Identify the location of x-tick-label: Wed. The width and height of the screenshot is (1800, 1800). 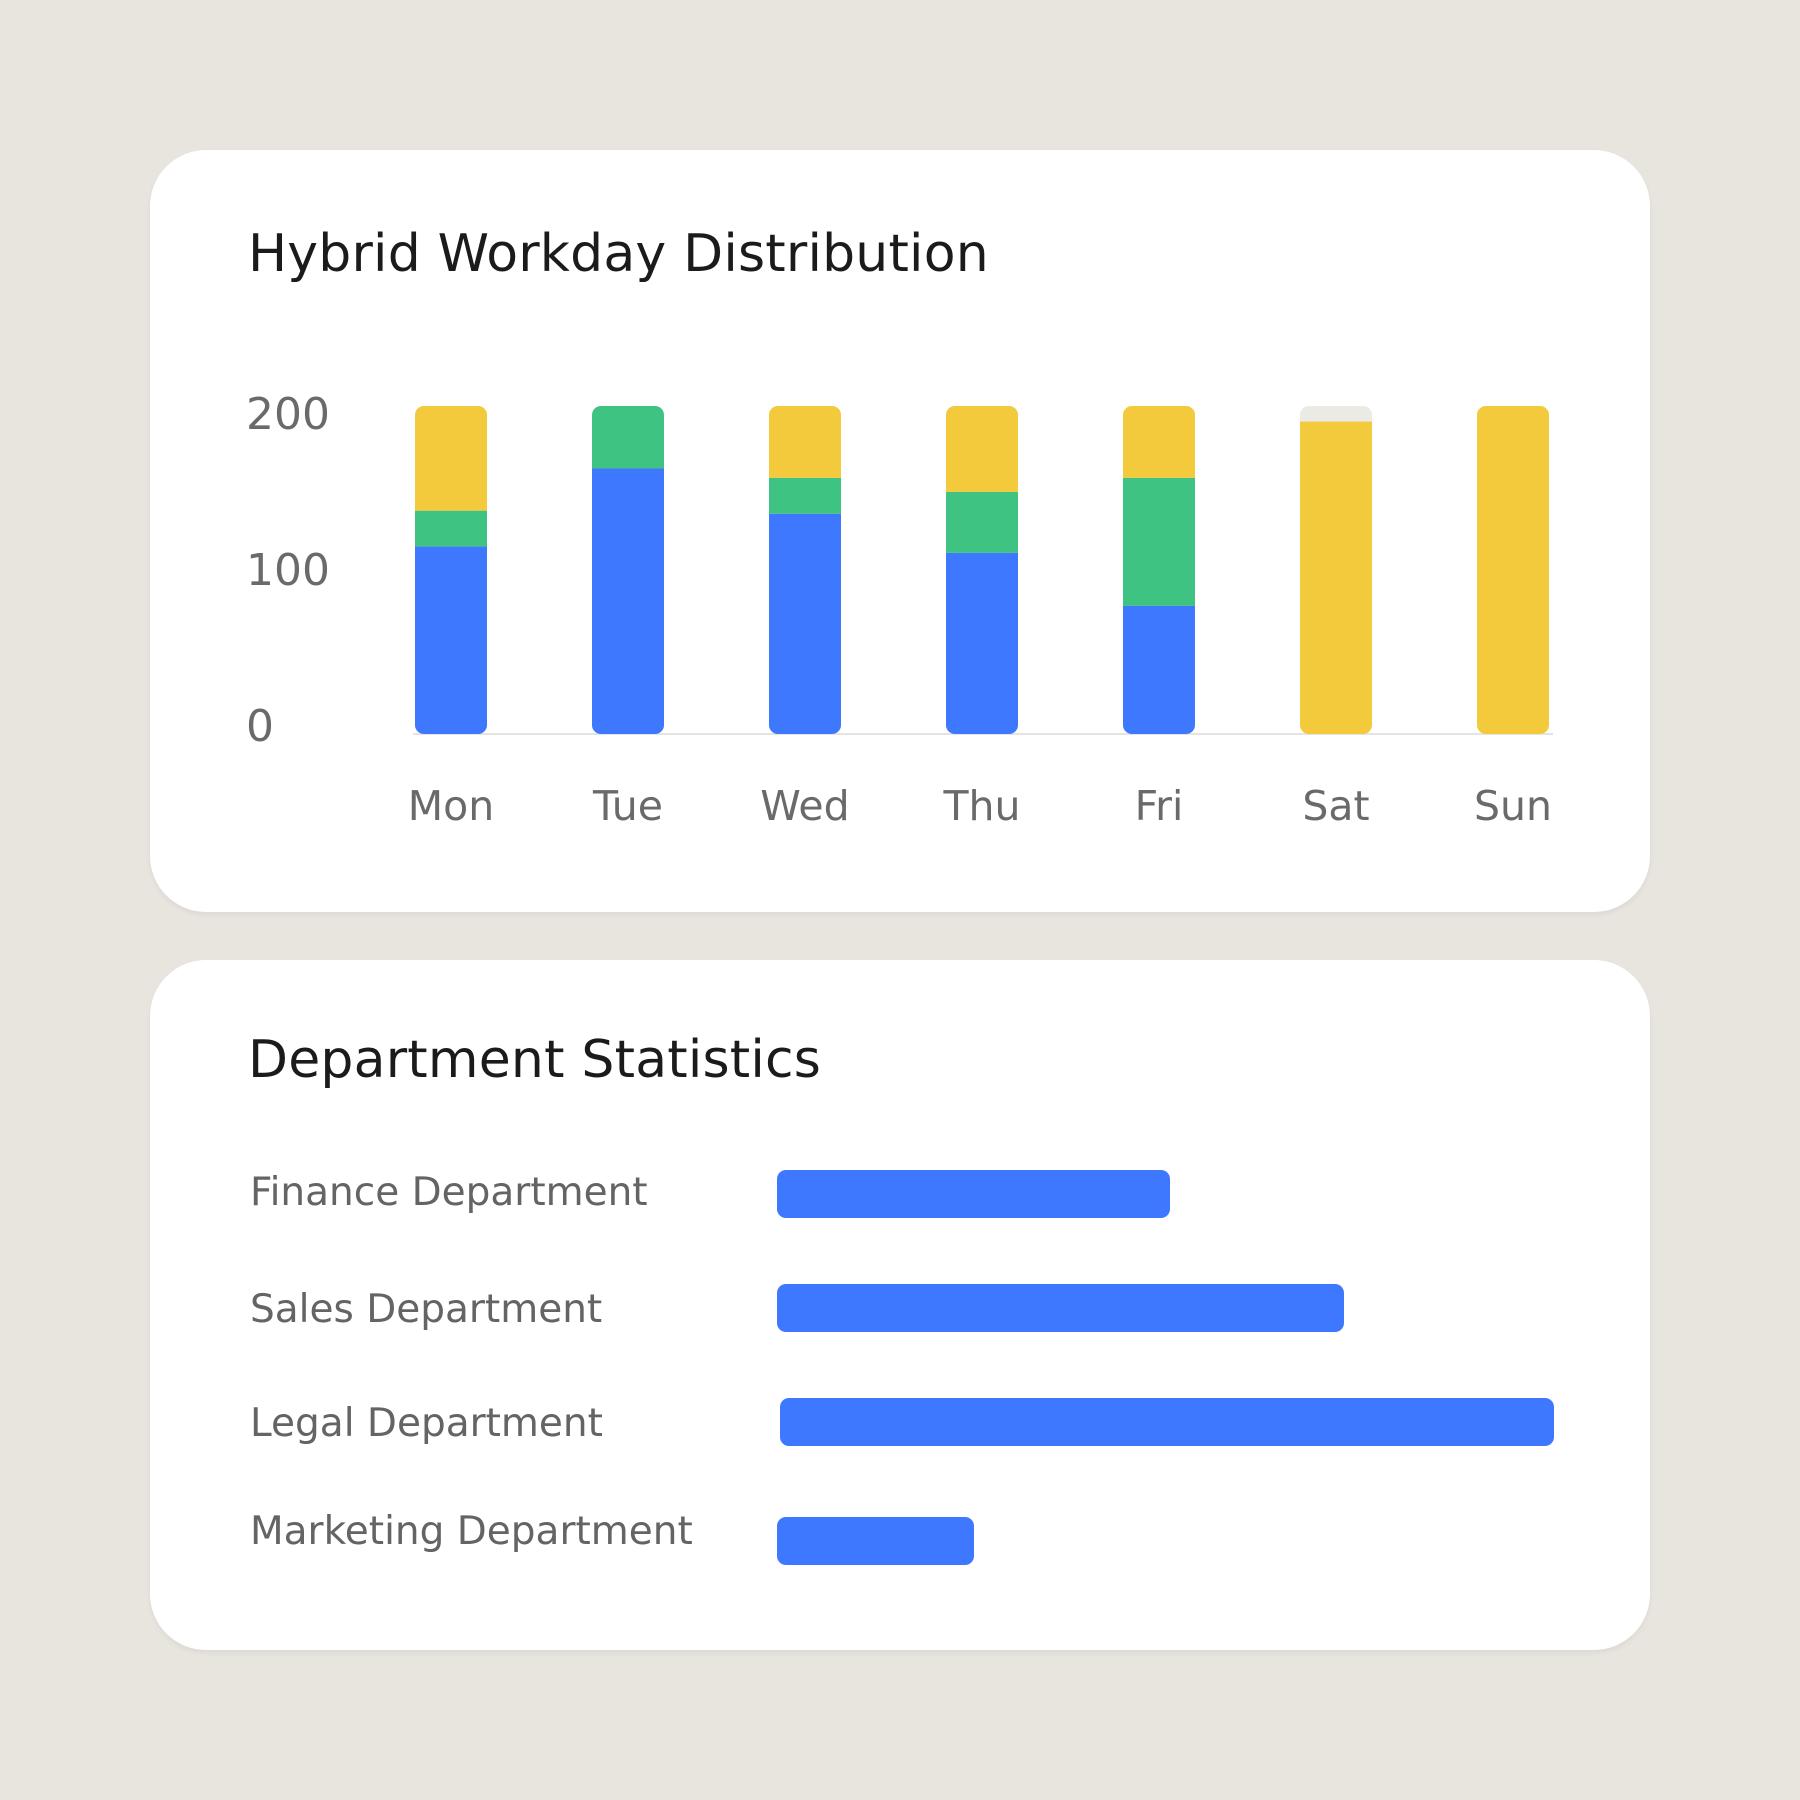
(804, 806).